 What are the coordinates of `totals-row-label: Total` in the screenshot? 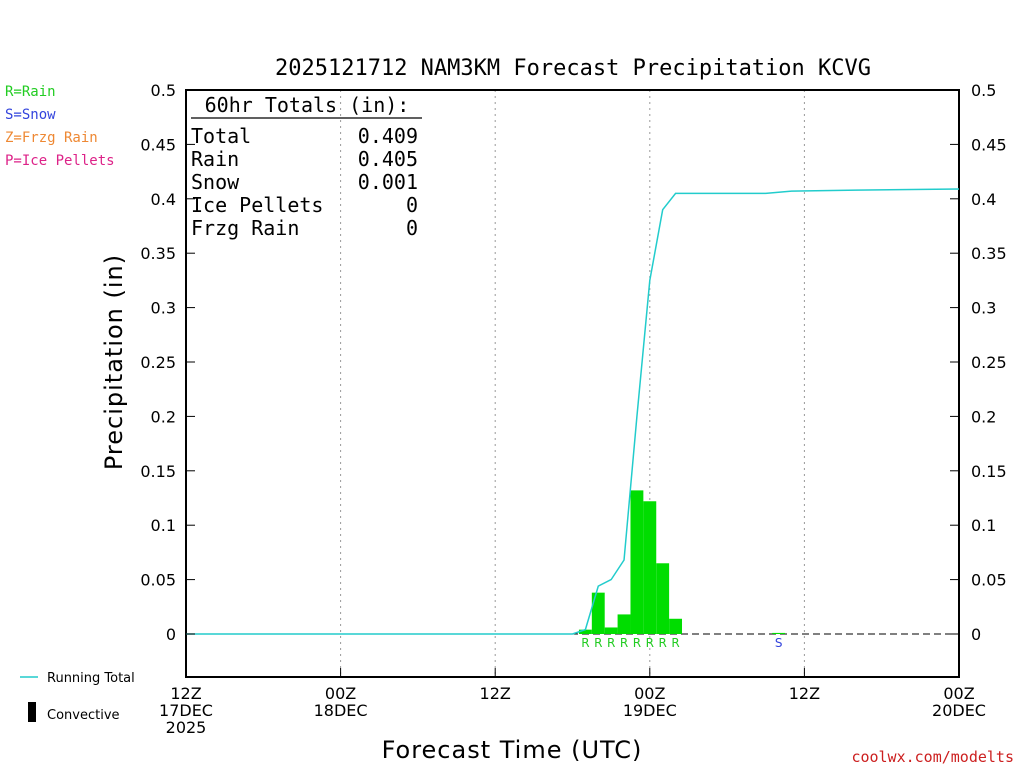 It's located at (221, 136).